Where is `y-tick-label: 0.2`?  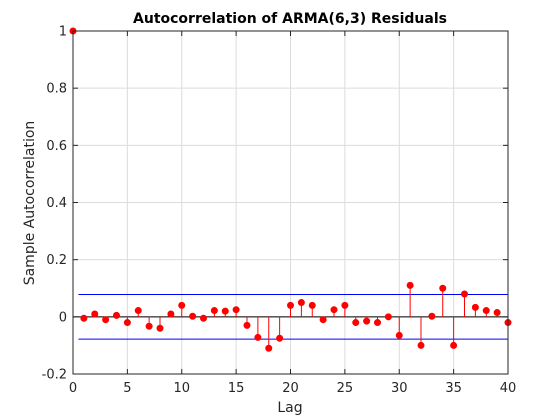
y-tick-label: 0.2 is located at coordinates (56, 260).